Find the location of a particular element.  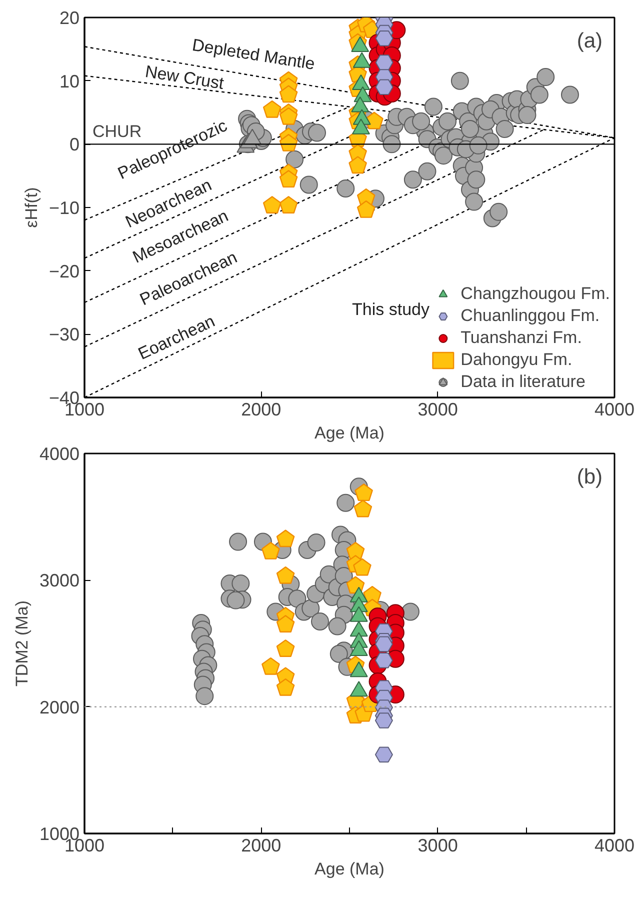

text: (b) is located at coordinates (589, 477).